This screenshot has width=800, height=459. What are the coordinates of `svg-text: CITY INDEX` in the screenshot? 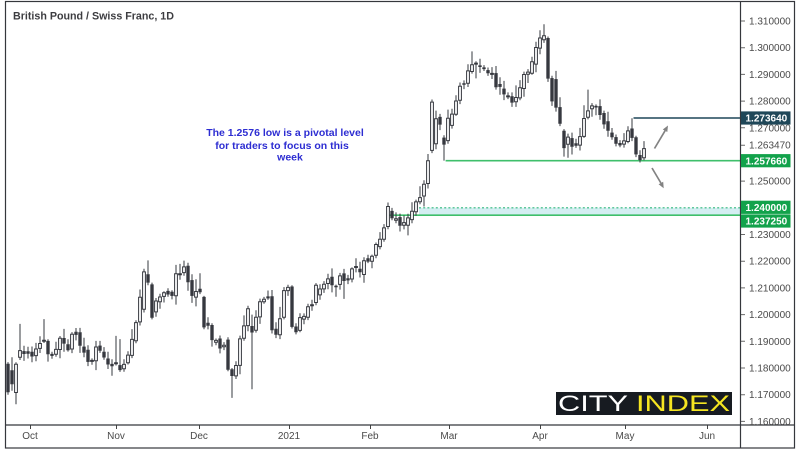 It's located at (644, 403).